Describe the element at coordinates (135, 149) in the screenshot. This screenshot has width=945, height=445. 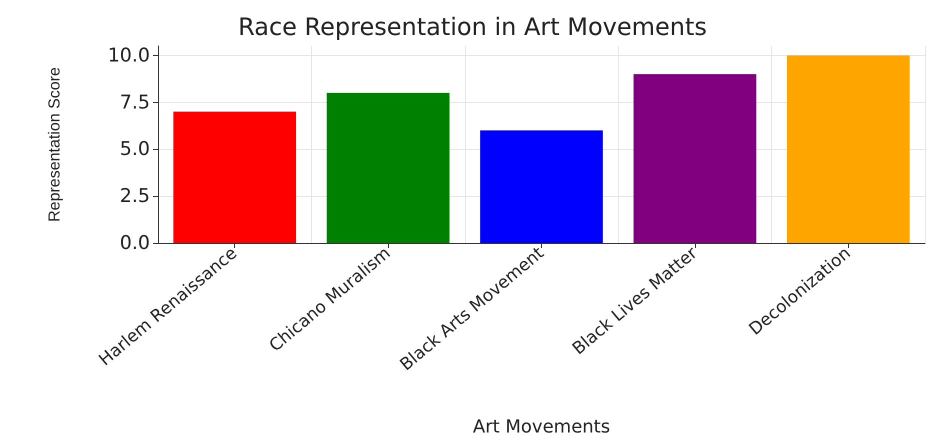
I see `y-tick-label: 5.0` at that location.